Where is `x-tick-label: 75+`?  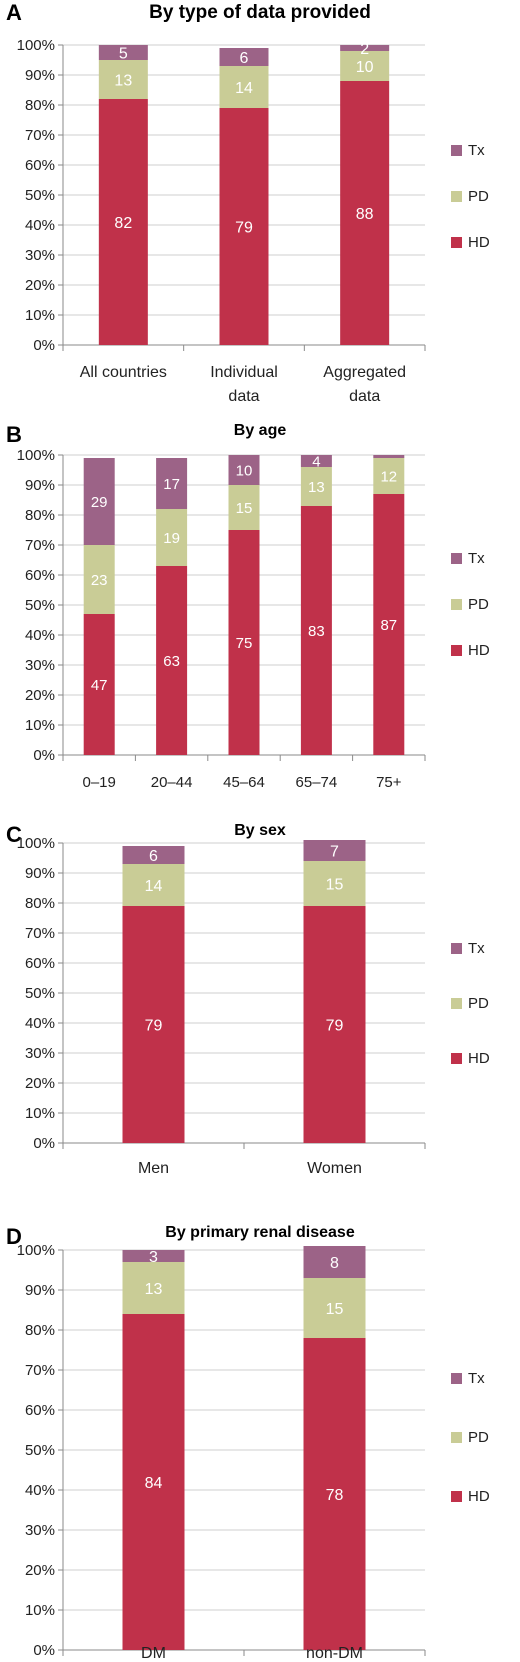
x-tick-label: 75+ is located at coordinates (389, 782).